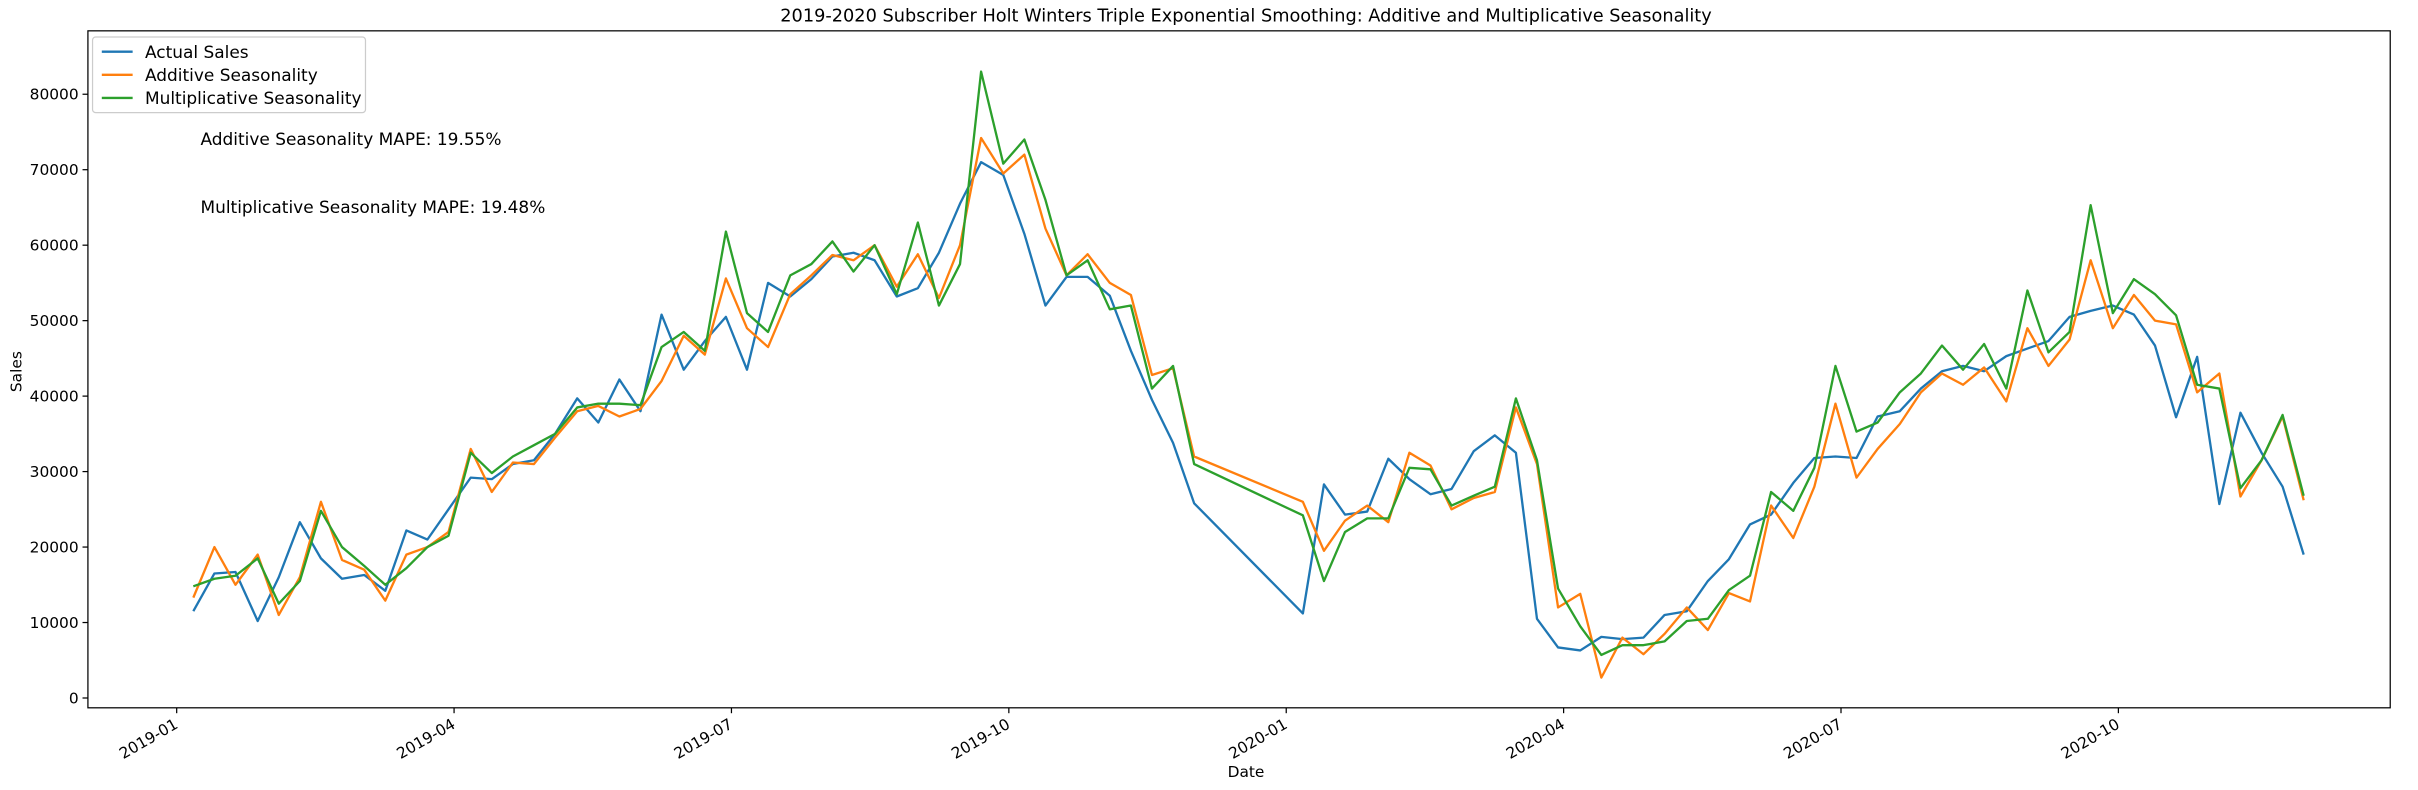 This screenshot has height=790, width=2418. I want to click on legend-label: Actual Sales, so click(197, 52).